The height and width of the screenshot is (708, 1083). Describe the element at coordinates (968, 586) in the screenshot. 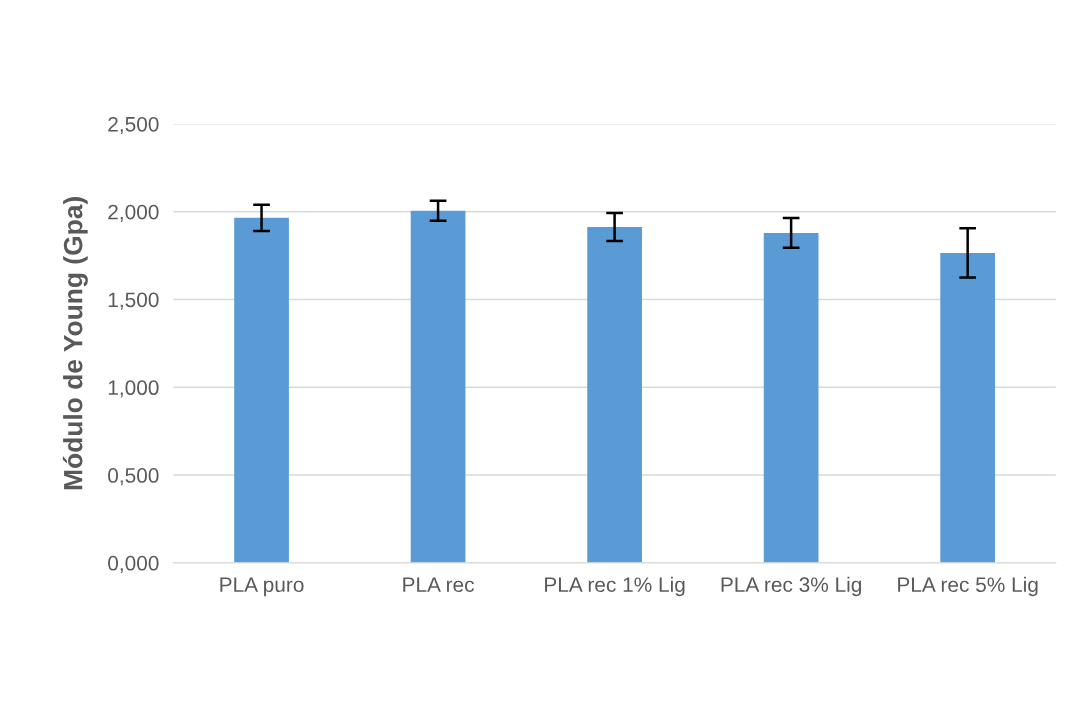

I see `x-tick-label: PLA rec 5% Lig` at that location.